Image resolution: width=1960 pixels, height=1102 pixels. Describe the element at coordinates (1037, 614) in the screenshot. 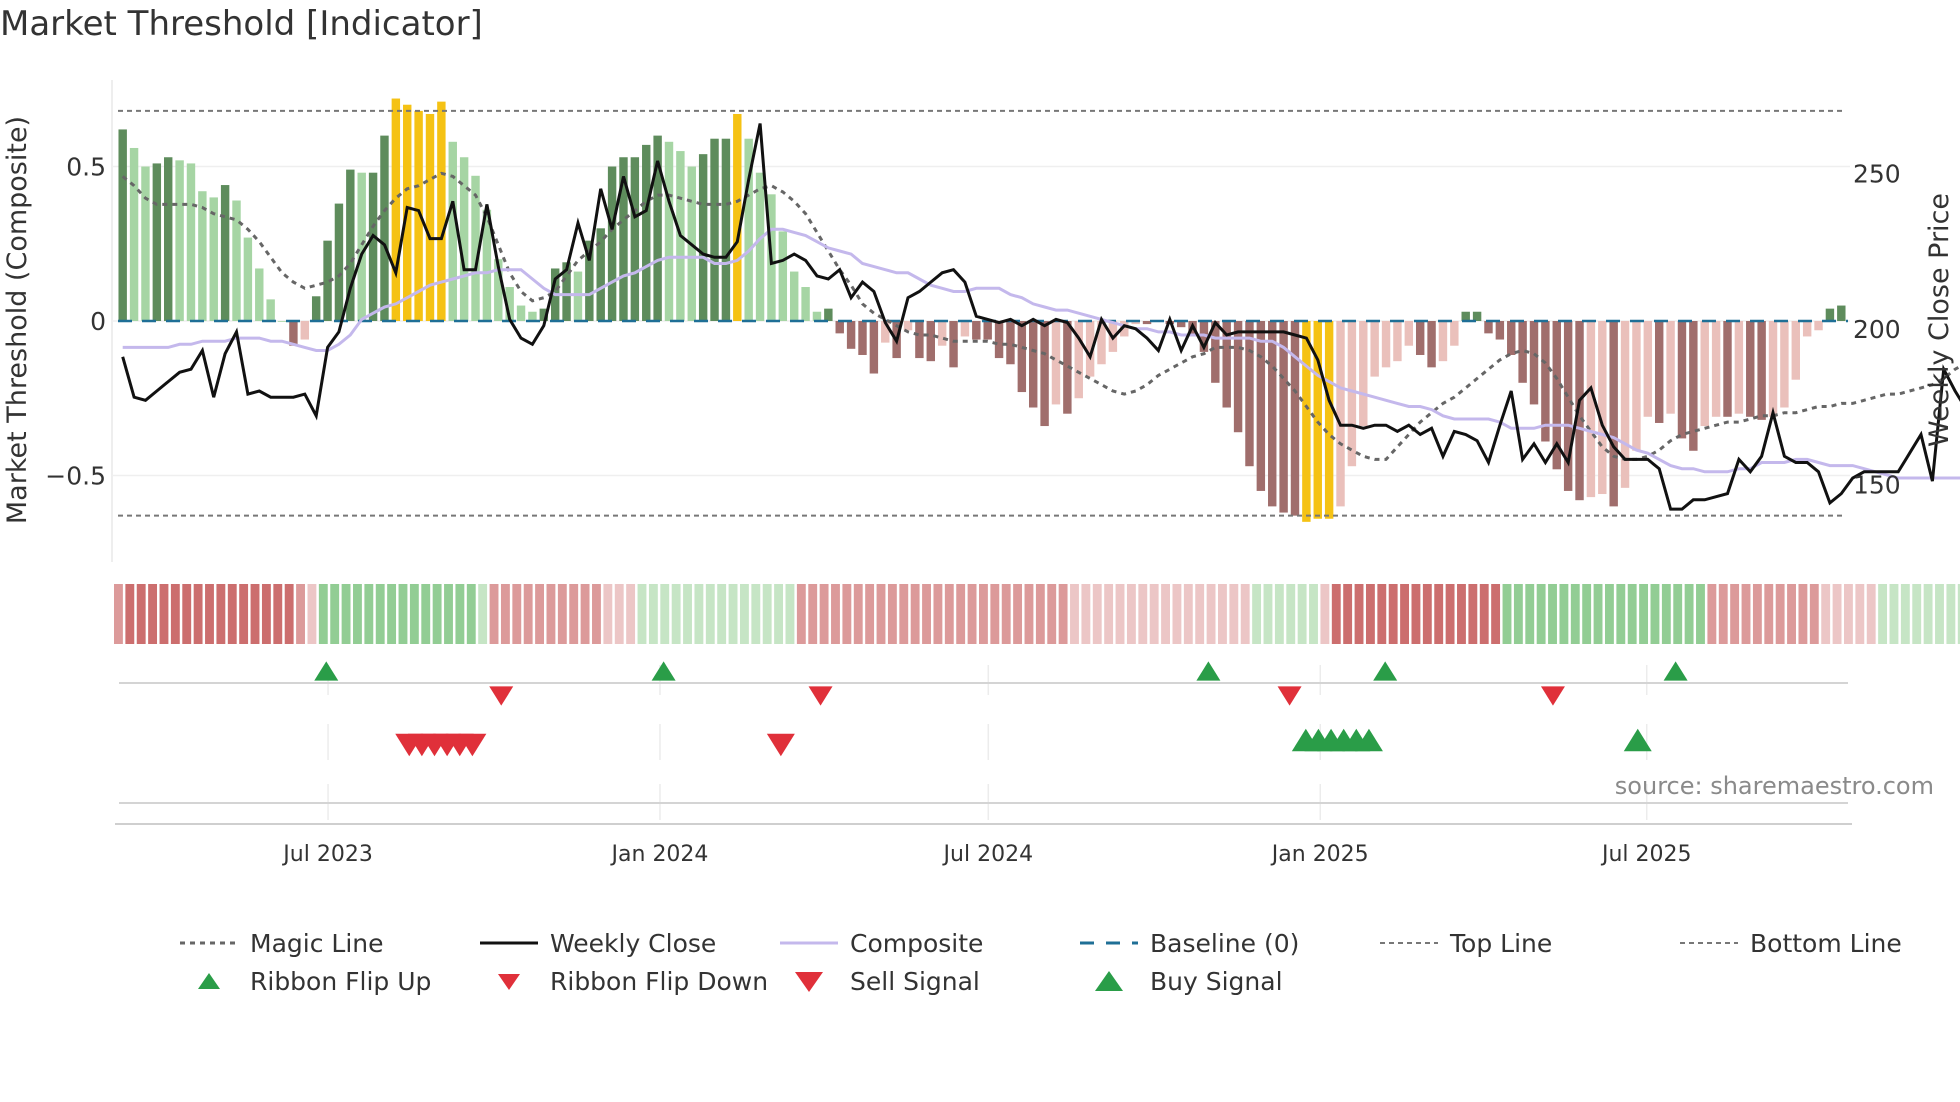

I see `trend-ribbon` at that location.